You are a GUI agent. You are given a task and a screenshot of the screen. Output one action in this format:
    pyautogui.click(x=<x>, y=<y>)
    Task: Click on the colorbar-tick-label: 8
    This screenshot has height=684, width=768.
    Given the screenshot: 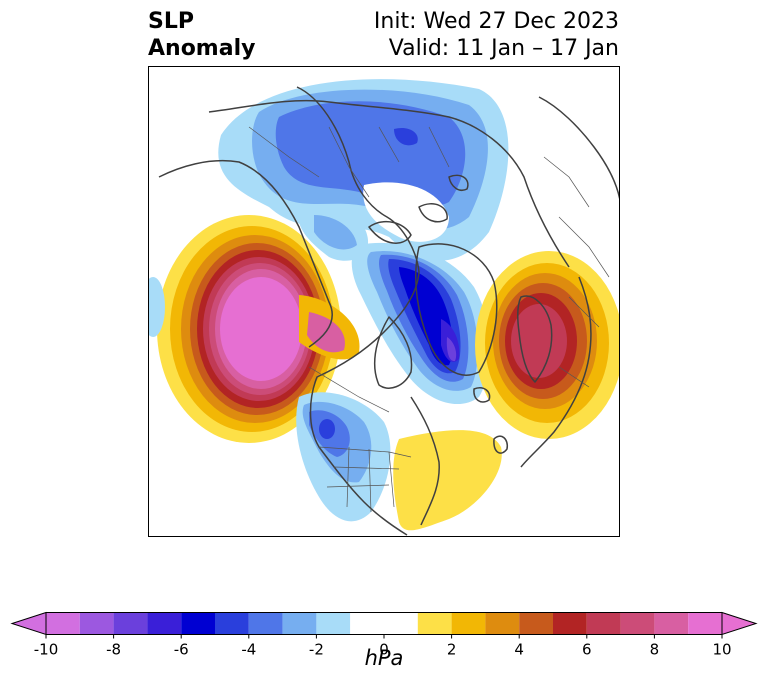 What is the action you would take?
    pyautogui.click(x=655, y=650)
    